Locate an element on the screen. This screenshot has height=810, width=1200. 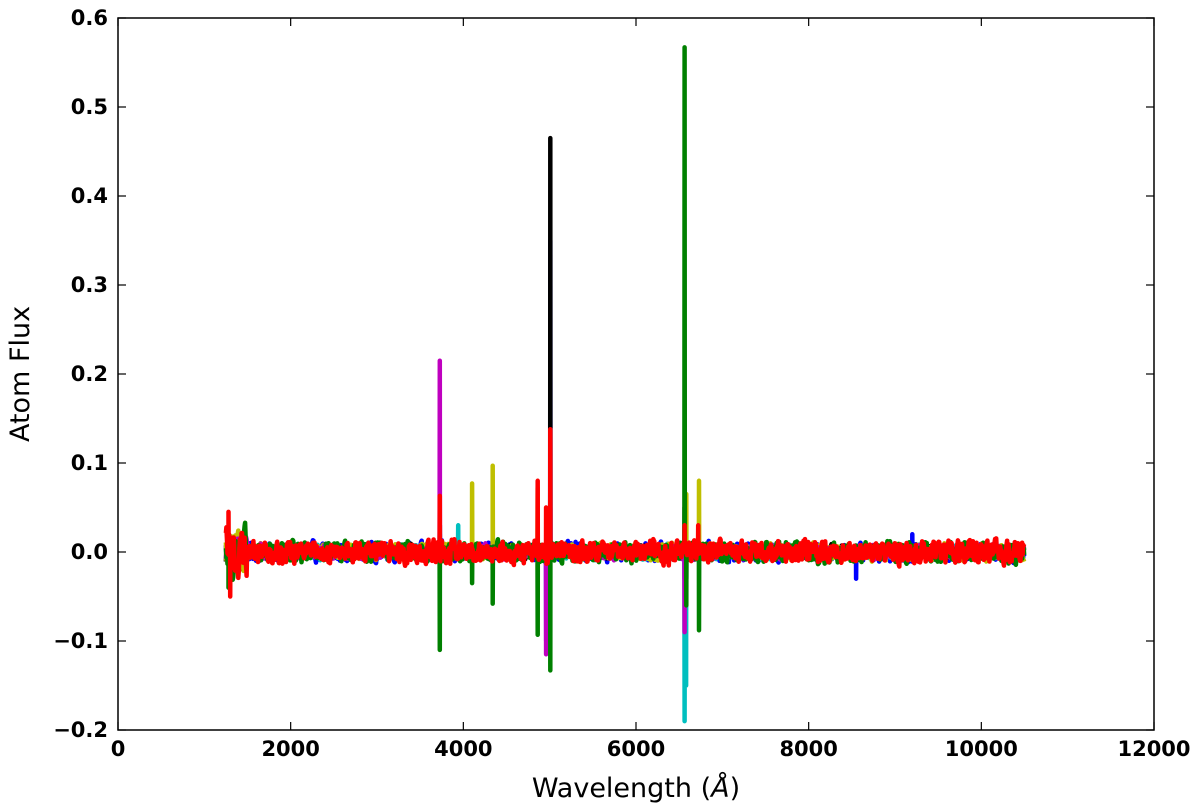
x-axis-label: Wavelength (Å) is located at coordinates (636, 788).